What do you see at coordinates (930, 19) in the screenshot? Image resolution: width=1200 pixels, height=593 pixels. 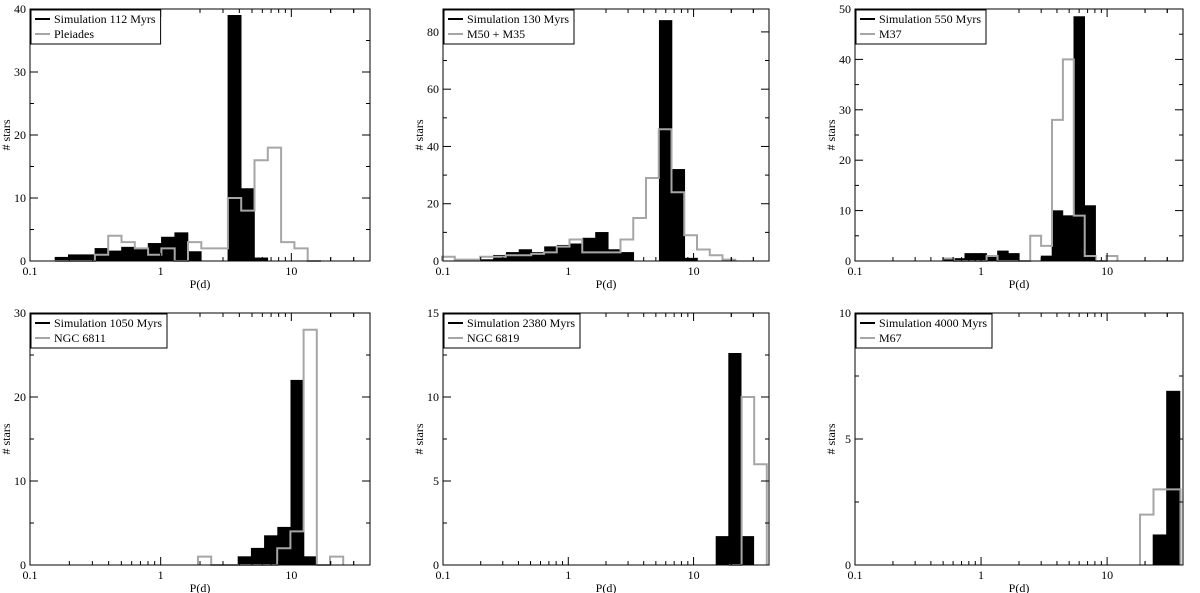 I see `legend-entry: Simulation 550 Myrs` at bounding box center [930, 19].